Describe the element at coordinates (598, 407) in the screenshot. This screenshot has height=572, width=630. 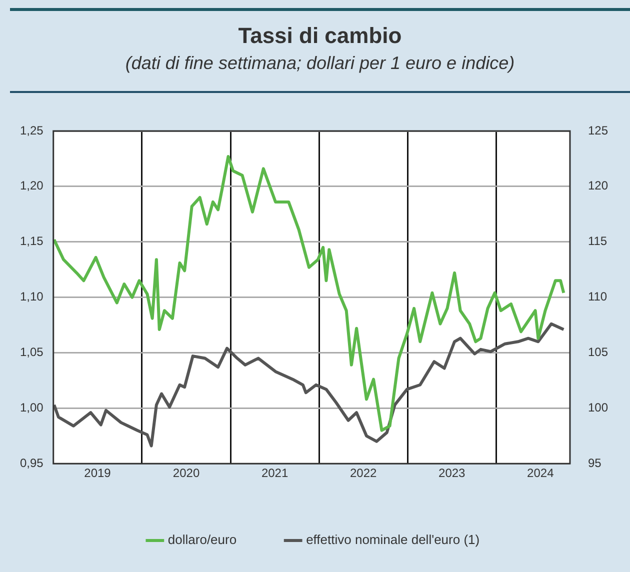
I see `y2-tick-label: 100` at that location.